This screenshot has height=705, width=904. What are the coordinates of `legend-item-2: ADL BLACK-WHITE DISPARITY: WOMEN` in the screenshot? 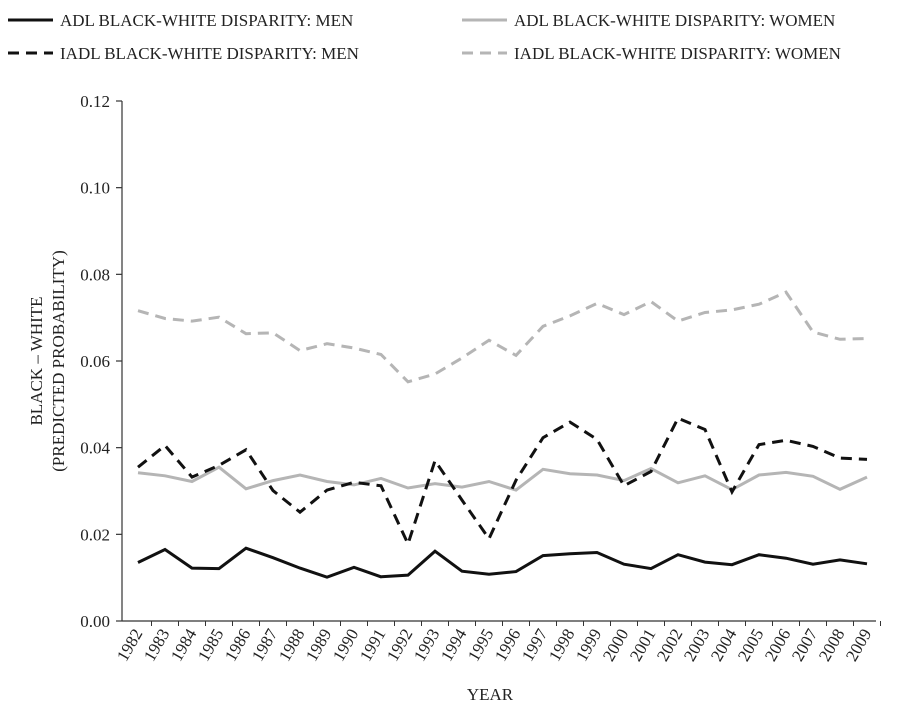 It's located at (648, 20).